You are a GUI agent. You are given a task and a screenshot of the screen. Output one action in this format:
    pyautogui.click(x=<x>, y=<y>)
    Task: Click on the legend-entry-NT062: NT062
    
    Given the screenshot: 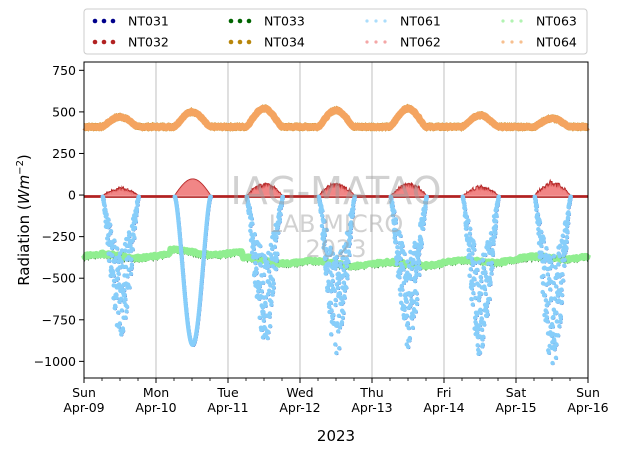 What is the action you would take?
    pyautogui.click(x=403, y=42)
    